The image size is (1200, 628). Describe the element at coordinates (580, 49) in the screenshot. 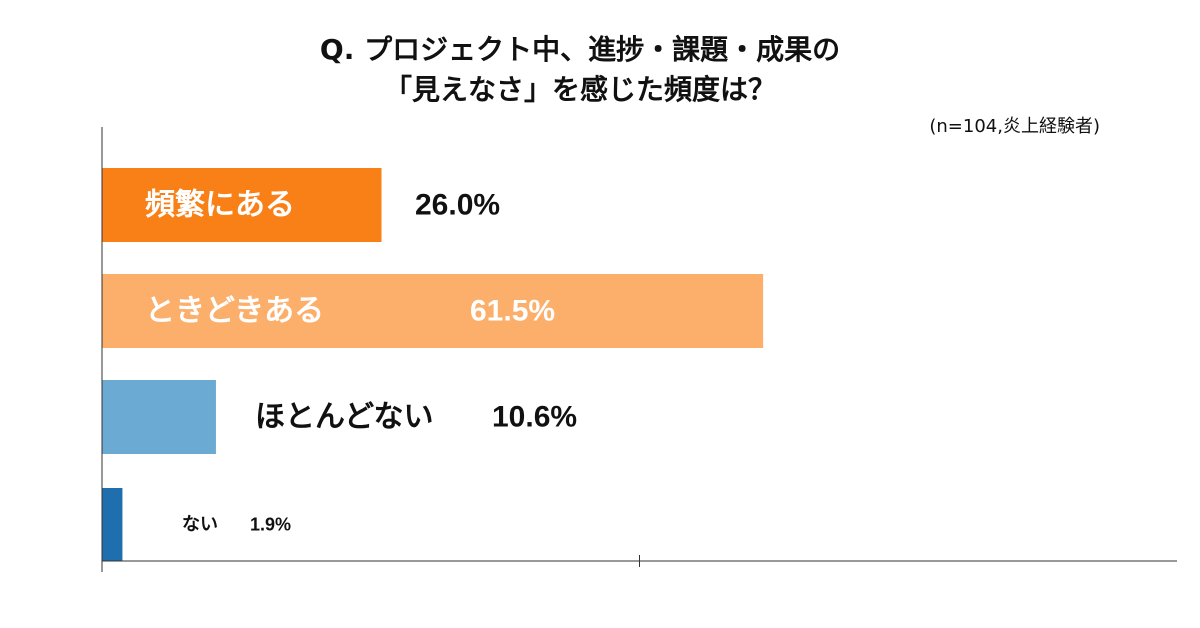

I see `chart-title-line-1: Q. プロジェクト中、進捗・課題・成果の` at that location.